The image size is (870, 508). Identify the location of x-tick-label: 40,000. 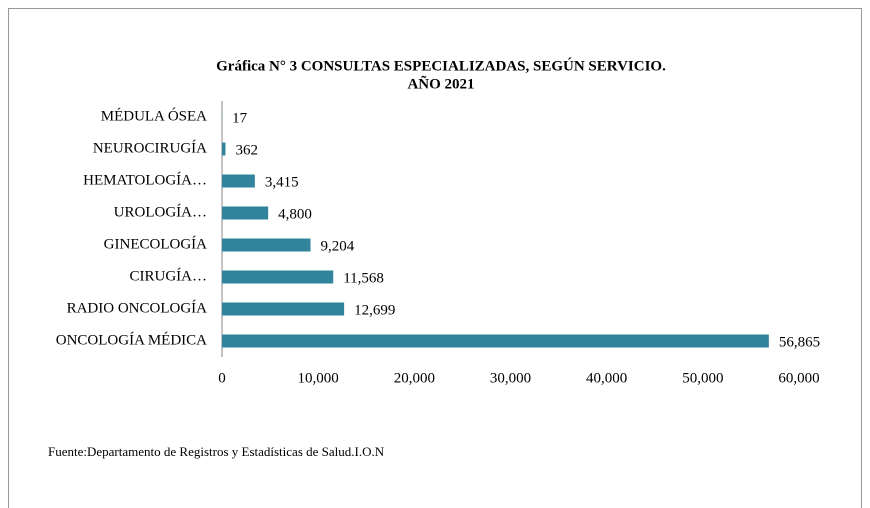
(606, 378).